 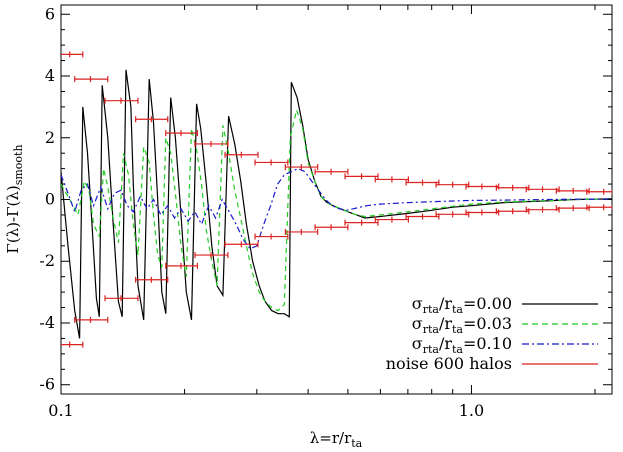 I want to click on y-tick-label: 0, so click(x=50, y=199).